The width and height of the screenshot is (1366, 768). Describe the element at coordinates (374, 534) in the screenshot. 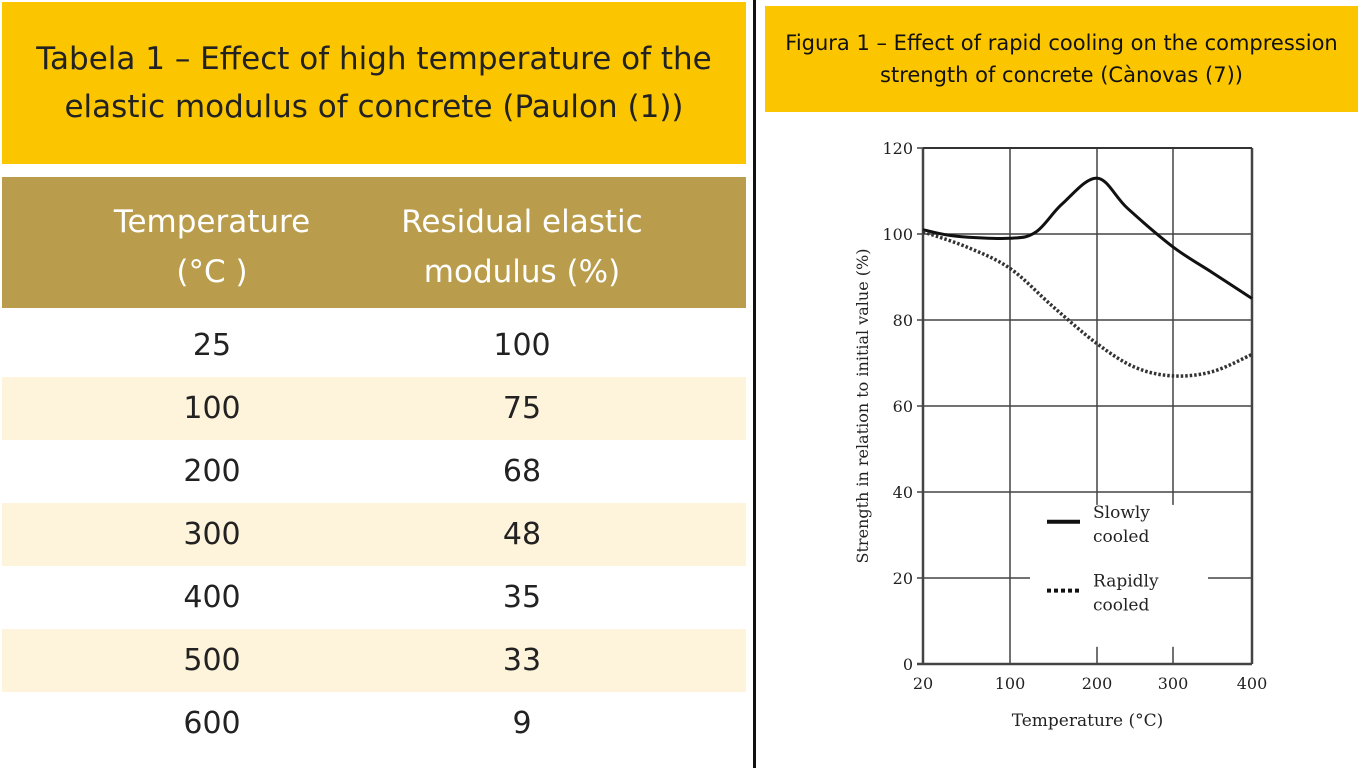

I see `table-row: 300 48` at that location.